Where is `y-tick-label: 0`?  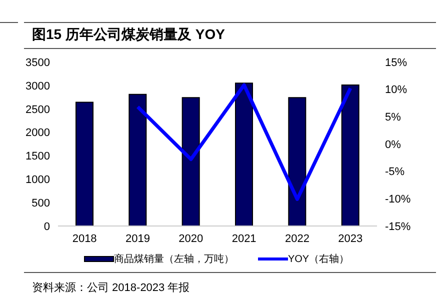
y-tick-label: 0 is located at coordinates (47, 226).